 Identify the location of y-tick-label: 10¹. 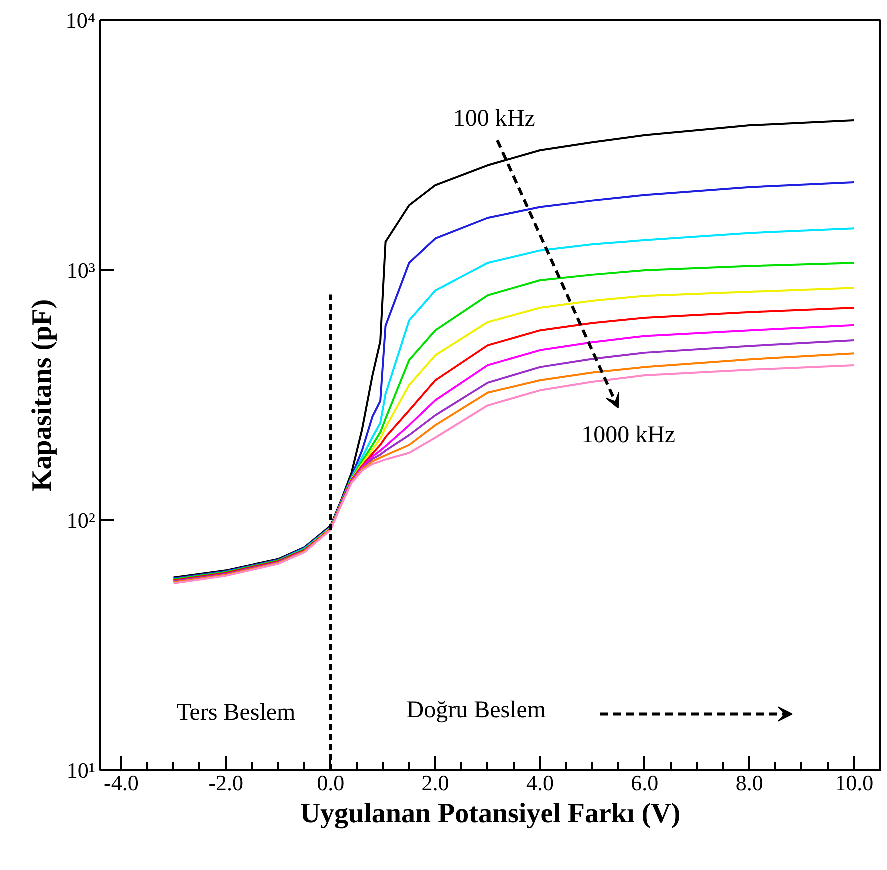
(81, 770).